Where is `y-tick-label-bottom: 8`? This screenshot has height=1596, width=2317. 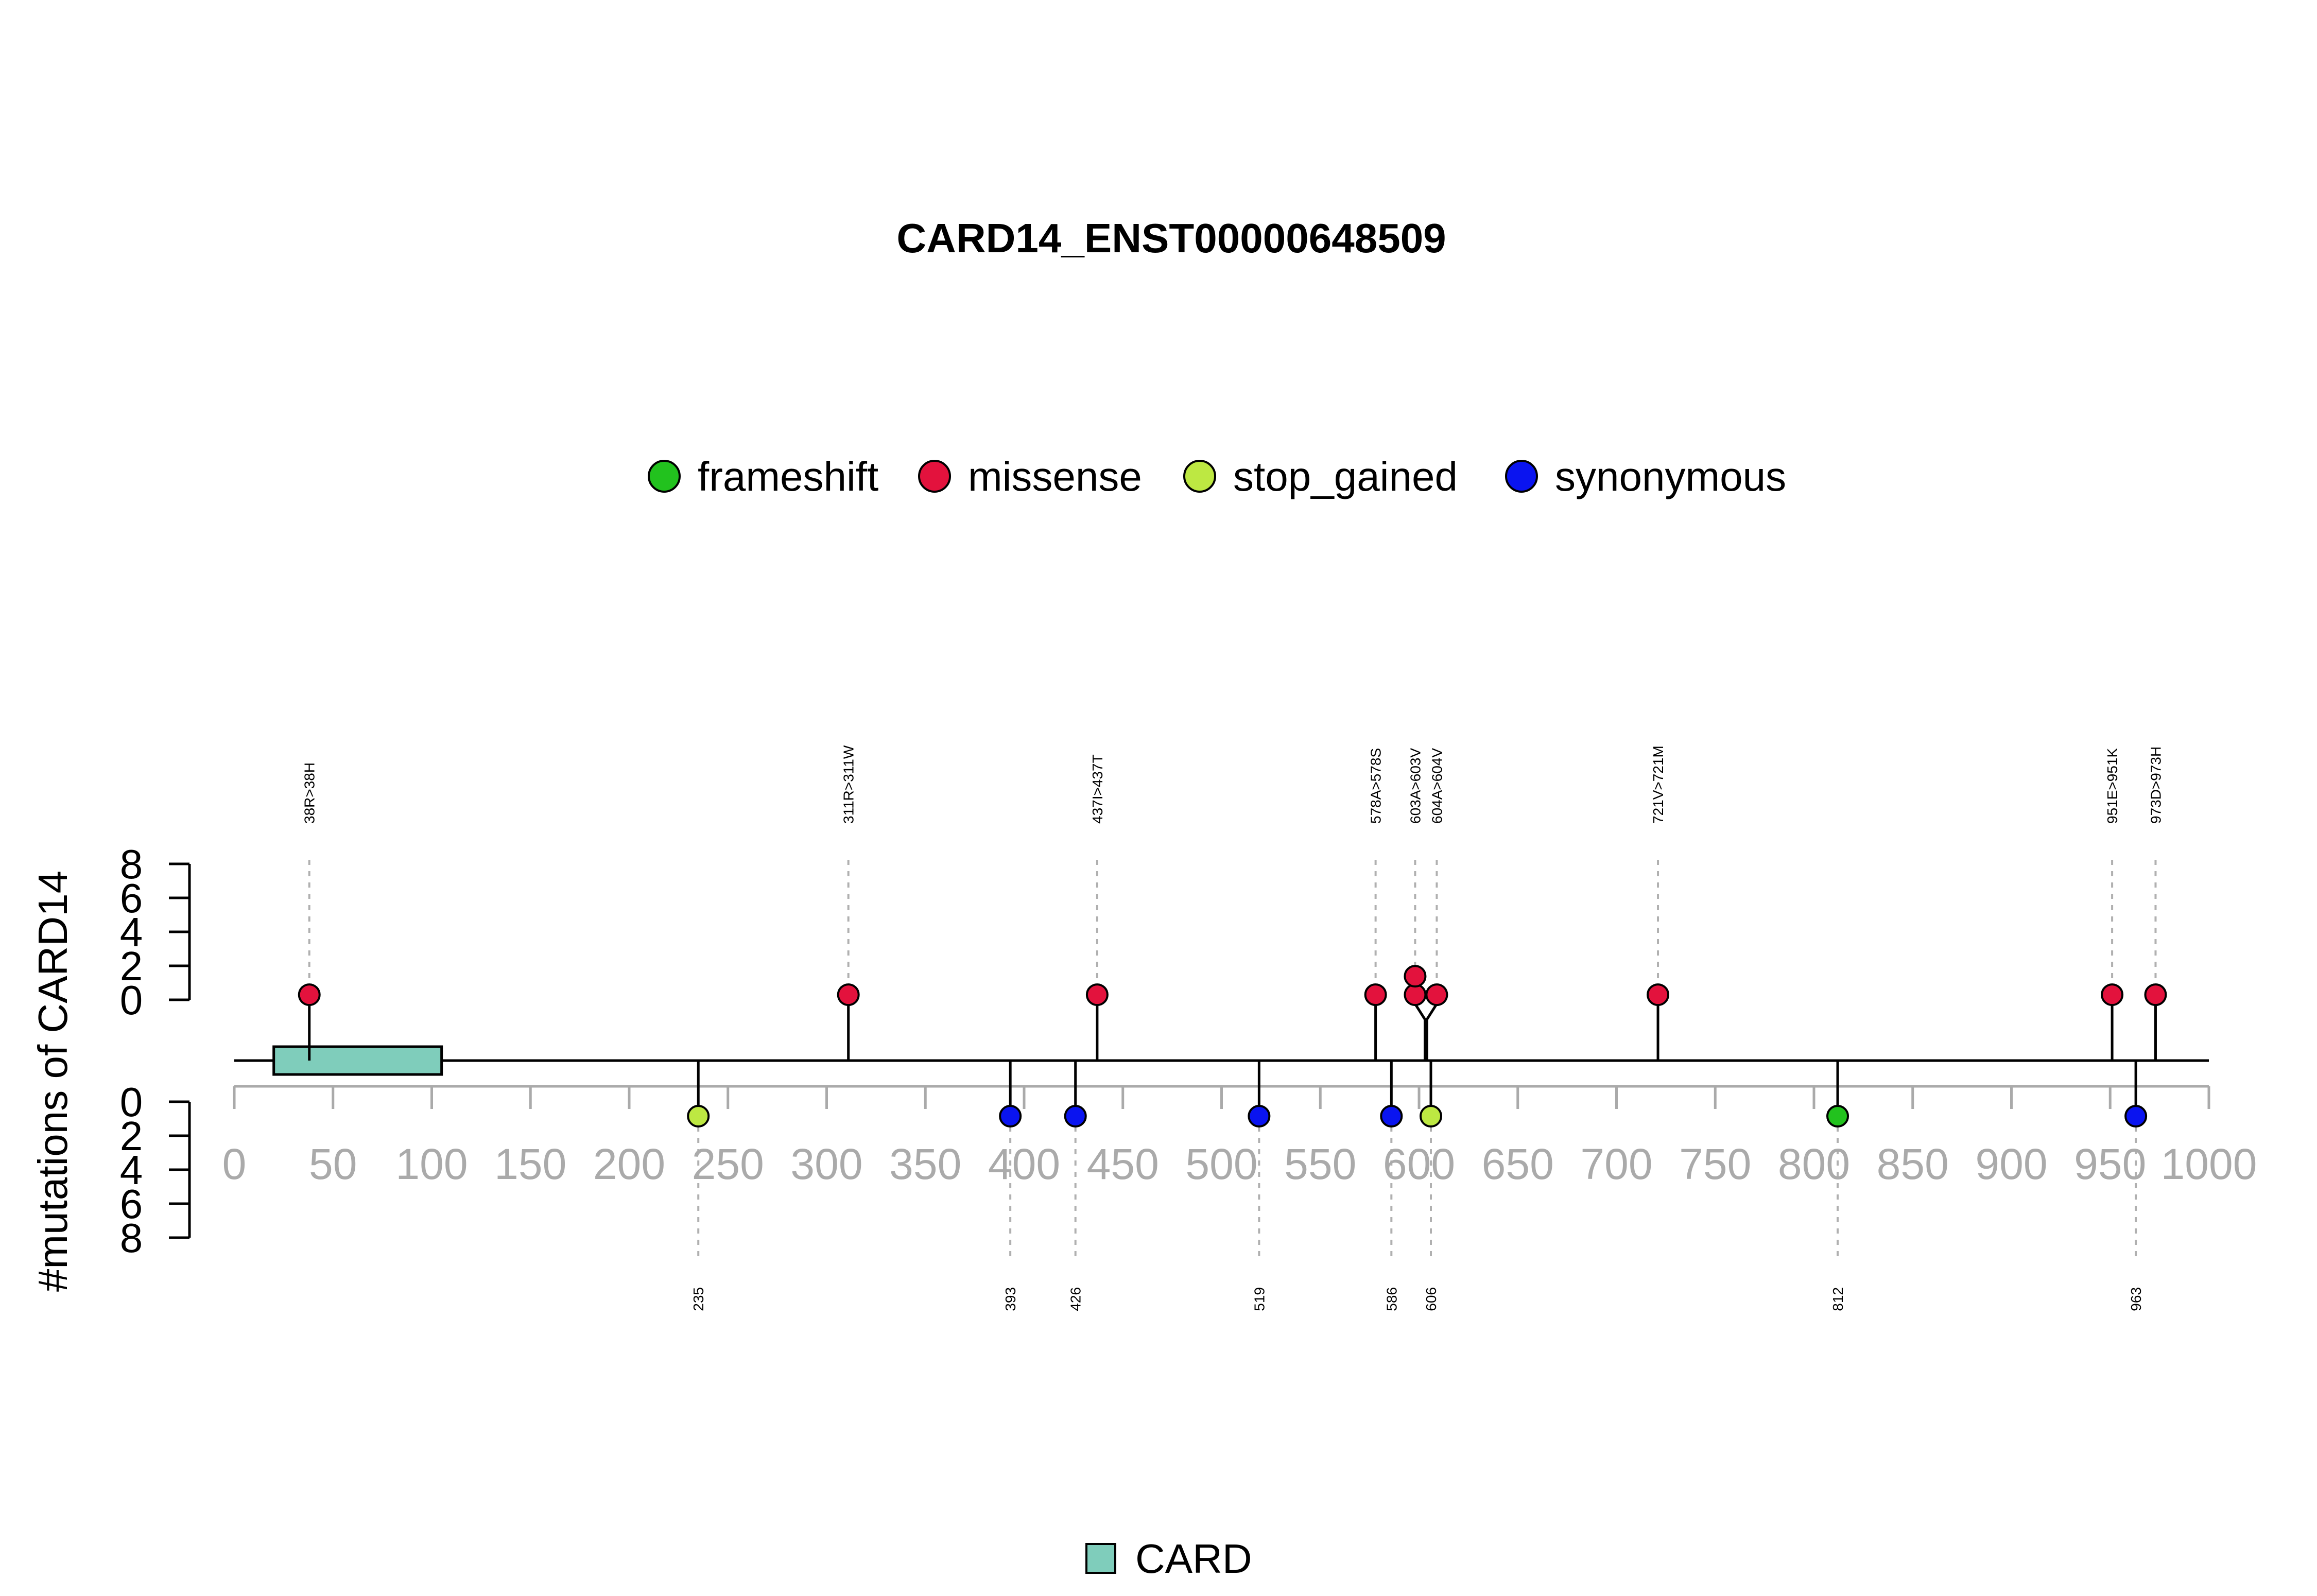 y-tick-label-bottom: 8 is located at coordinates (131, 1238).